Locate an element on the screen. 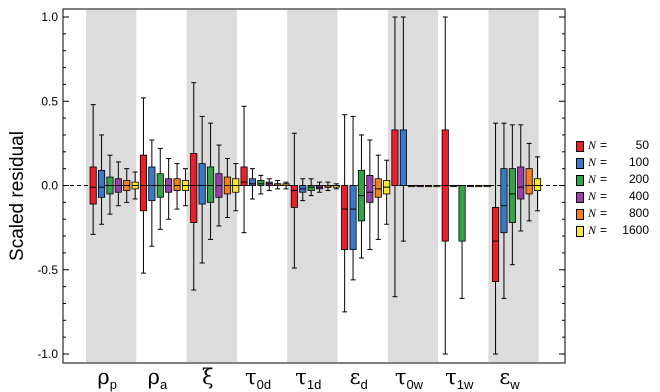  y-axis-label: Scaled residual is located at coordinates (17, 196).